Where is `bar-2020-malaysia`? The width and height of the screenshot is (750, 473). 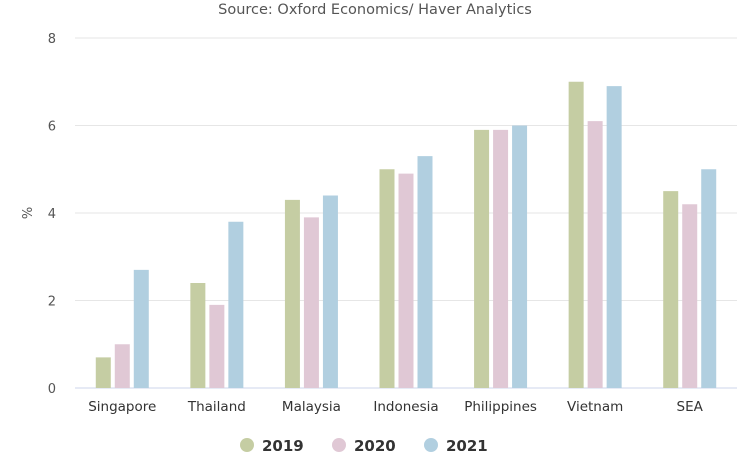 bar-2020-malaysia is located at coordinates (311, 302).